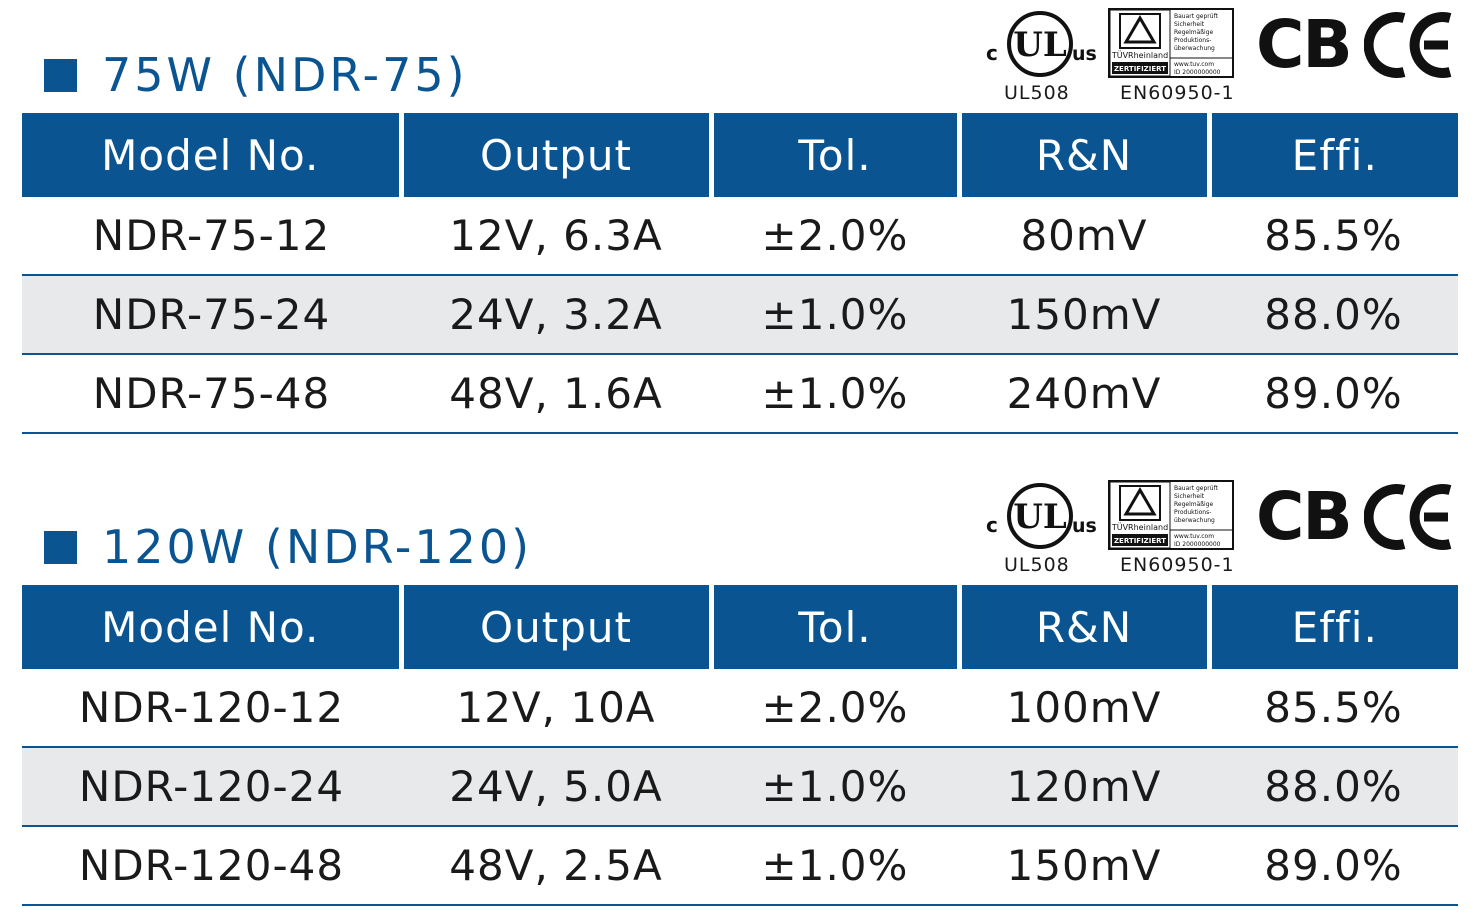 This screenshot has height=914, width=1480. What do you see at coordinates (1084, 236) in the screenshot?
I see `cell-ripple-noise: 80mV` at bounding box center [1084, 236].